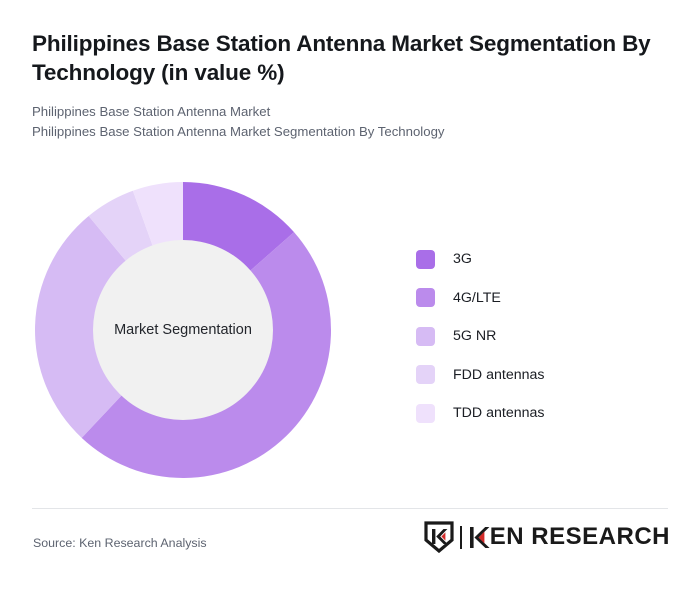 Image resolution: width=700 pixels, height=591 pixels. I want to click on legend-label: TDD antennas, so click(499, 413).